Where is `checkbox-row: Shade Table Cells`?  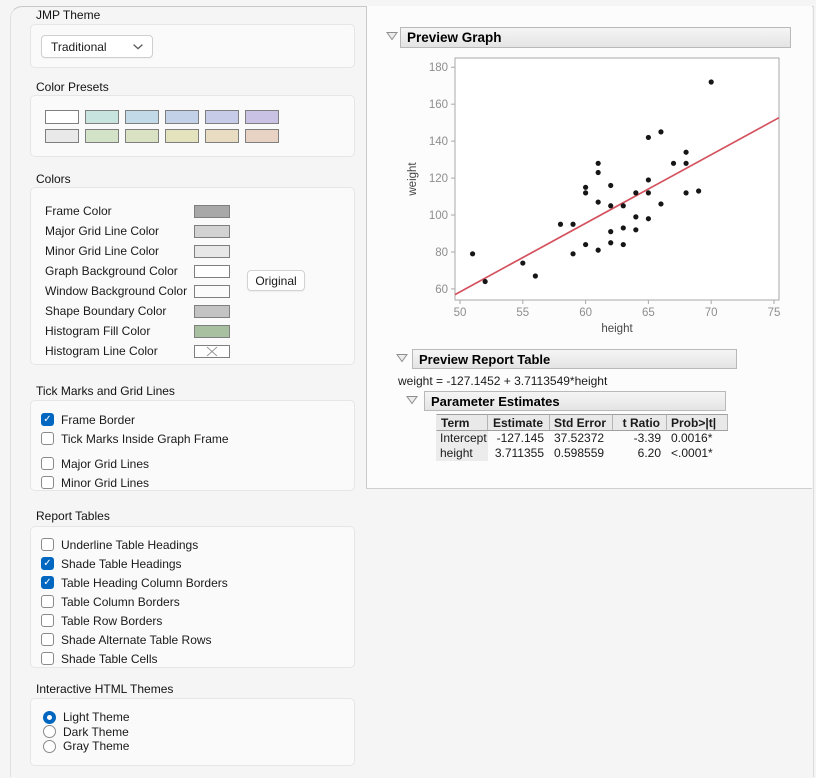 checkbox-row: Shade Table Cells is located at coordinates (197, 658).